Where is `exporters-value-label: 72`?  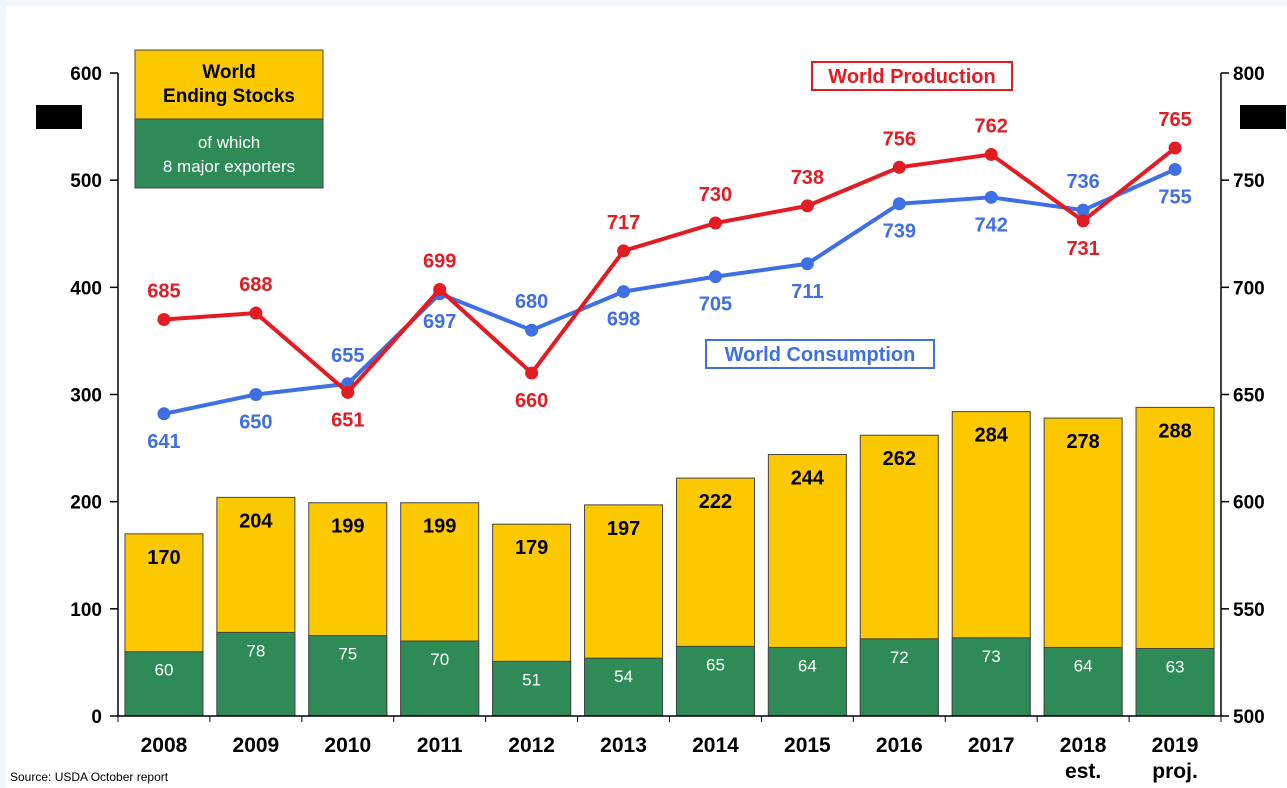 exporters-value-label: 72 is located at coordinates (899, 657).